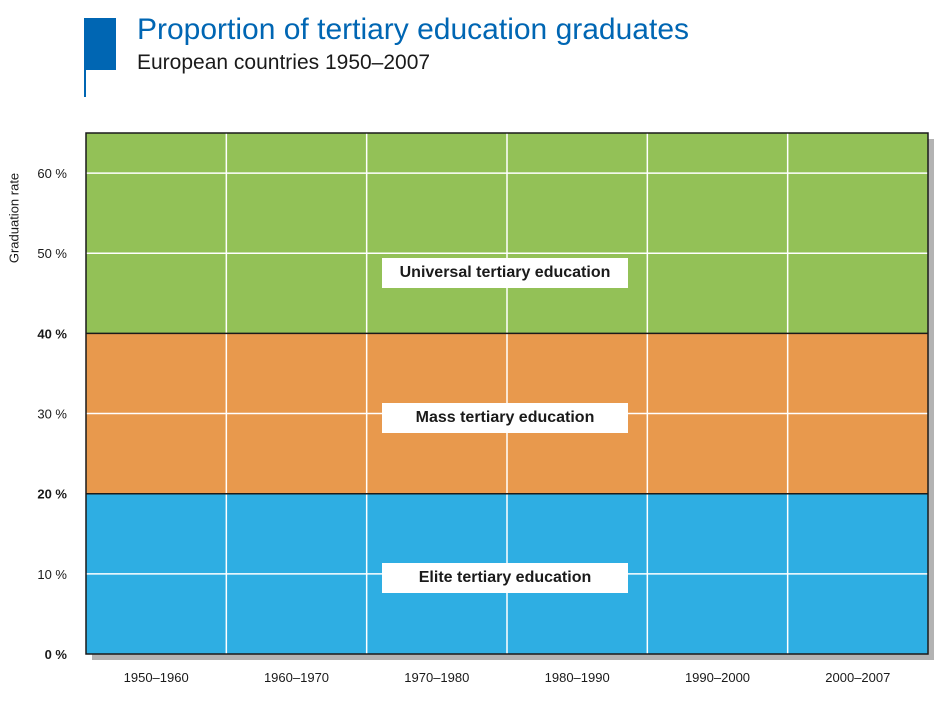 Image resolution: width=949 pixels, height=701 pixels. Describe the element at coordinates (52, 414) in the screenshot. I see `y-tick-label-3: 30 %` at that location.